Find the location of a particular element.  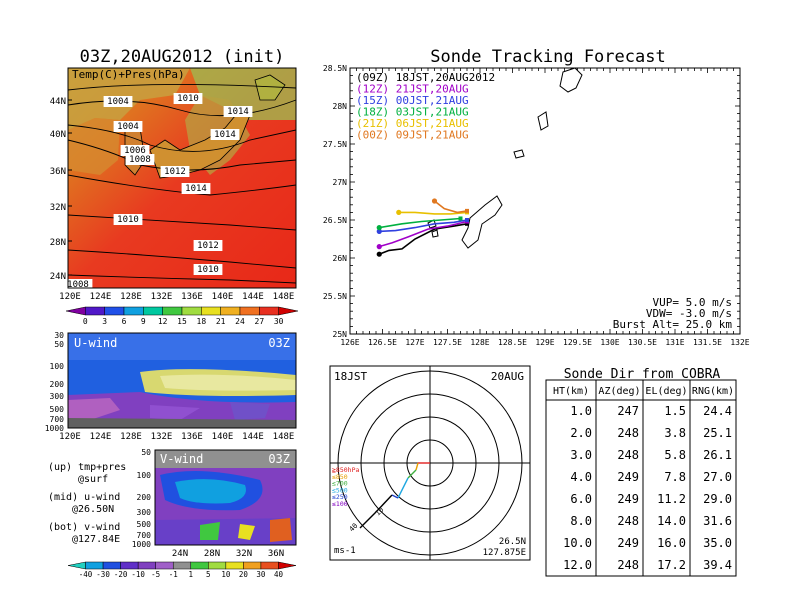

wind-colorbar-label: -1 is located at coordinates (173, 574).